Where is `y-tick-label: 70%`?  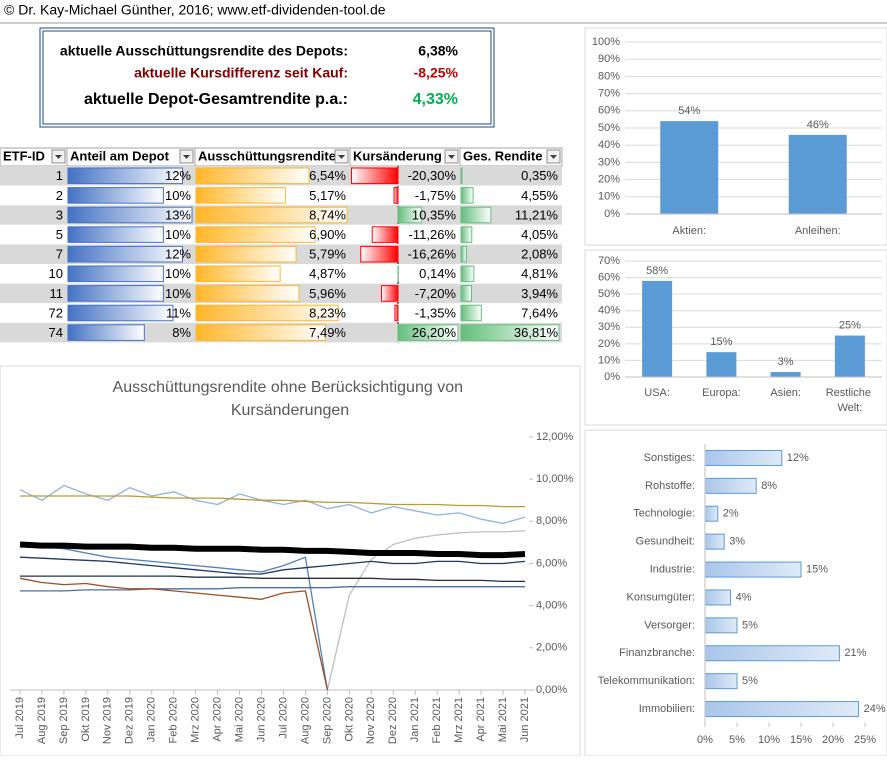 y-tick-label: 70% is located at coordinates (609, 94).